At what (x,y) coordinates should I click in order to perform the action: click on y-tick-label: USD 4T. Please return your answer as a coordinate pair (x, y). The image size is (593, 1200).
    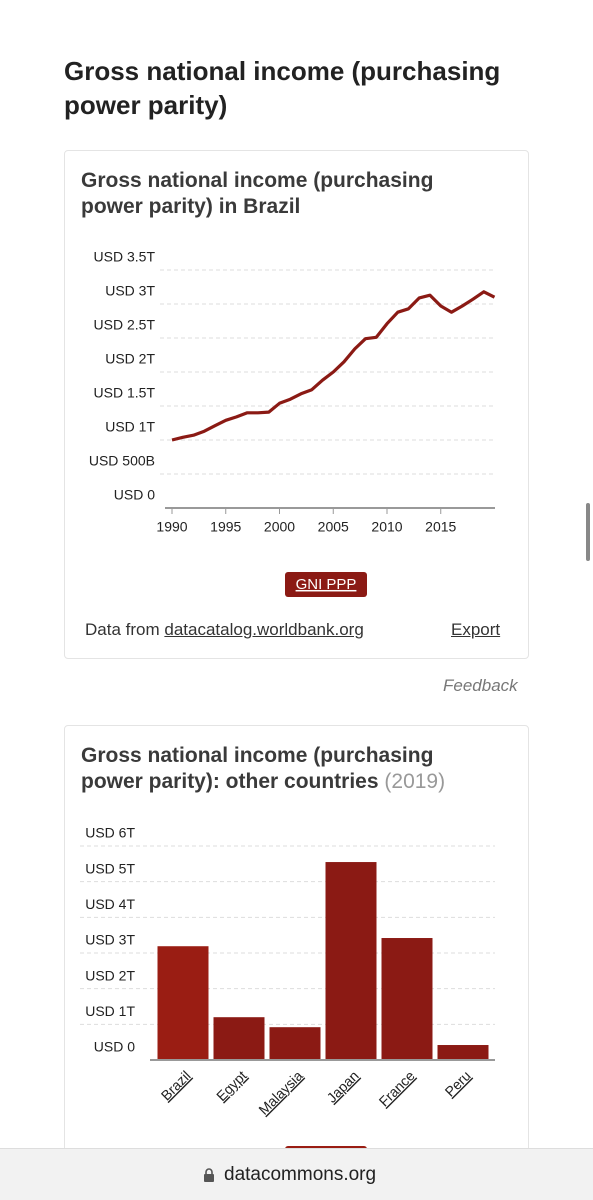
    Looking at the image, I should click on (110, 904).